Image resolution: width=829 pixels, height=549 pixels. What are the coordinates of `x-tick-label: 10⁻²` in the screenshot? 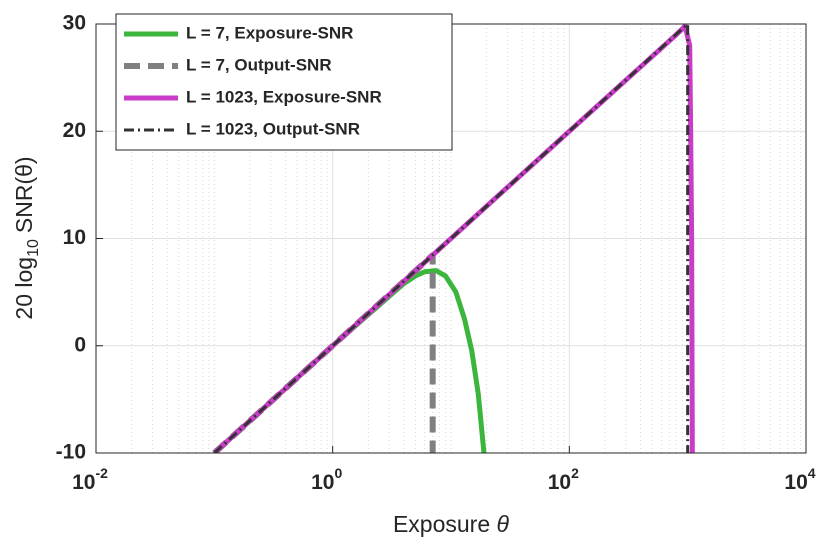 It's located at (90, 479).